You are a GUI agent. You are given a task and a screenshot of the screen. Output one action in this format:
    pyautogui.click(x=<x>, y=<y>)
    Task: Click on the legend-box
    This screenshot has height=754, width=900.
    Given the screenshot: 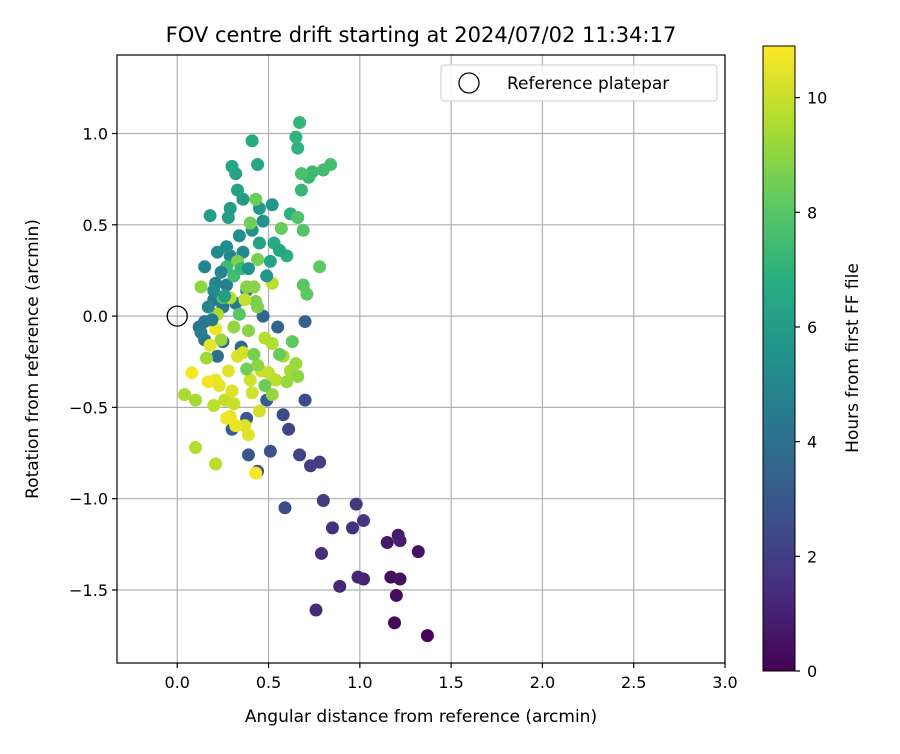 What is the action you would take?
    pyautogui.click(x=579, y=83)
    